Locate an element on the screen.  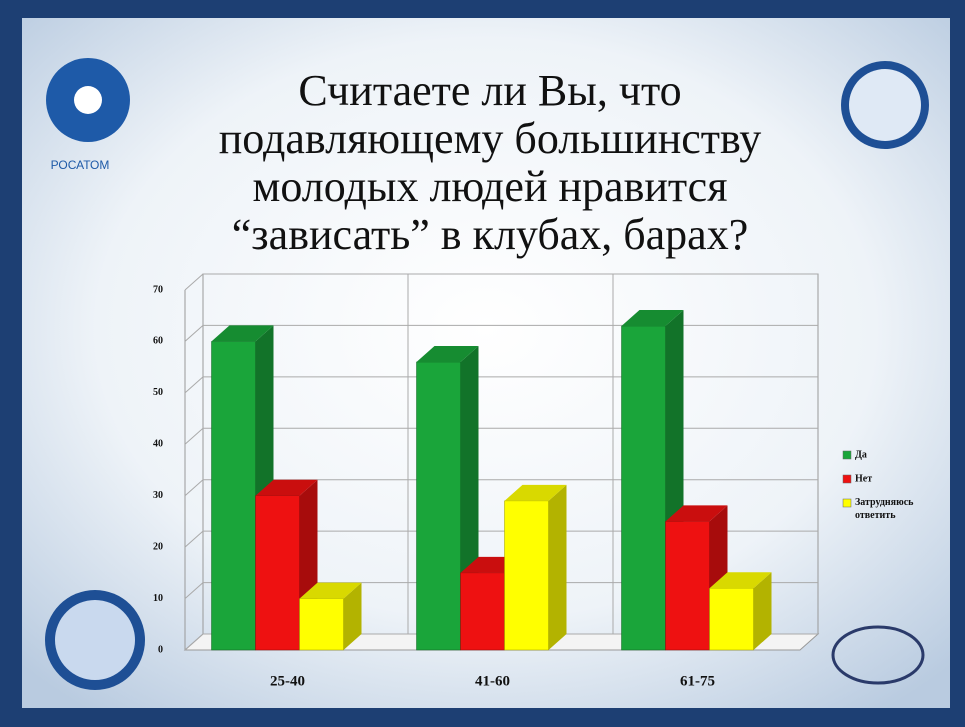
chart-title: “зависать” в клубах, барах? is located at coordinates (490, 234).